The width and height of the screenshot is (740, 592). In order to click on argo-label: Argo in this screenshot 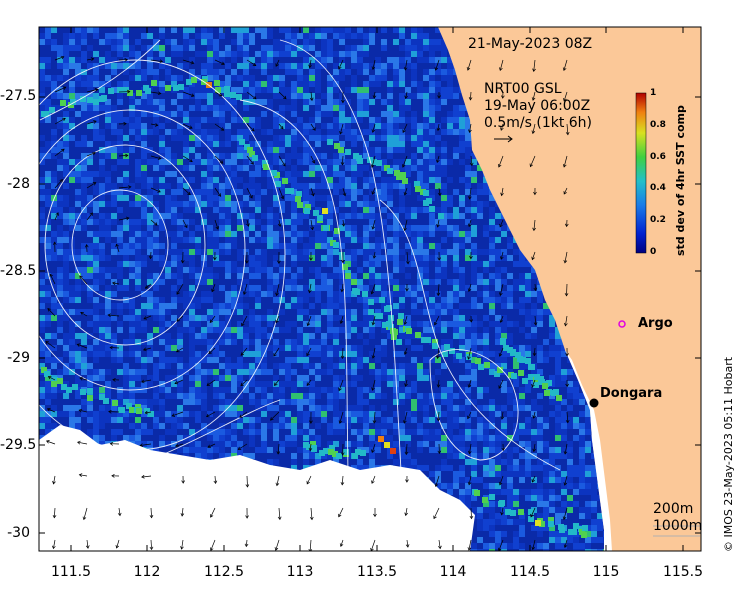, I will do `click(655, 323)`.